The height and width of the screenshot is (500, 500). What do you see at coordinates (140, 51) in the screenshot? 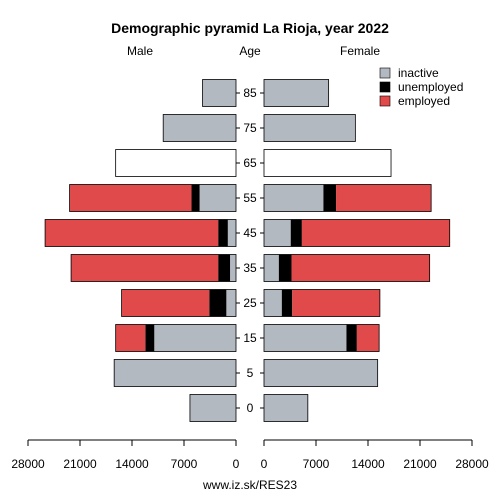
I see `male-label: Male` at bounding box center [140, 51].